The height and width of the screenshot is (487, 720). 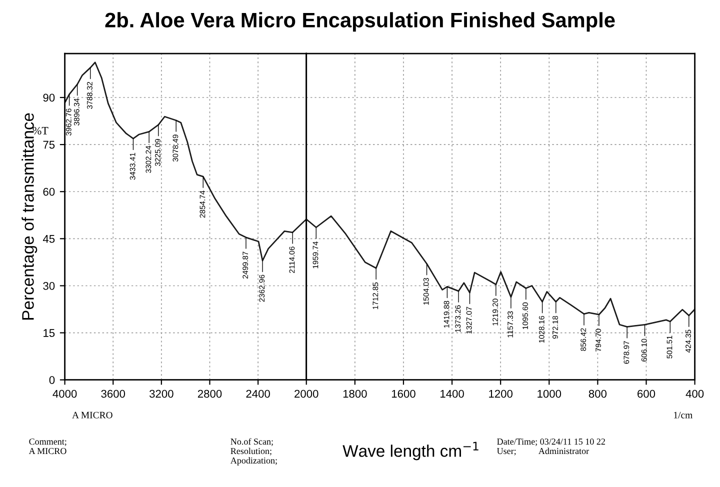 What do you see at coordinates (210, 394) in the screenshot?
I see `x-tick-label: 2800` at bounding box center [210, 394].